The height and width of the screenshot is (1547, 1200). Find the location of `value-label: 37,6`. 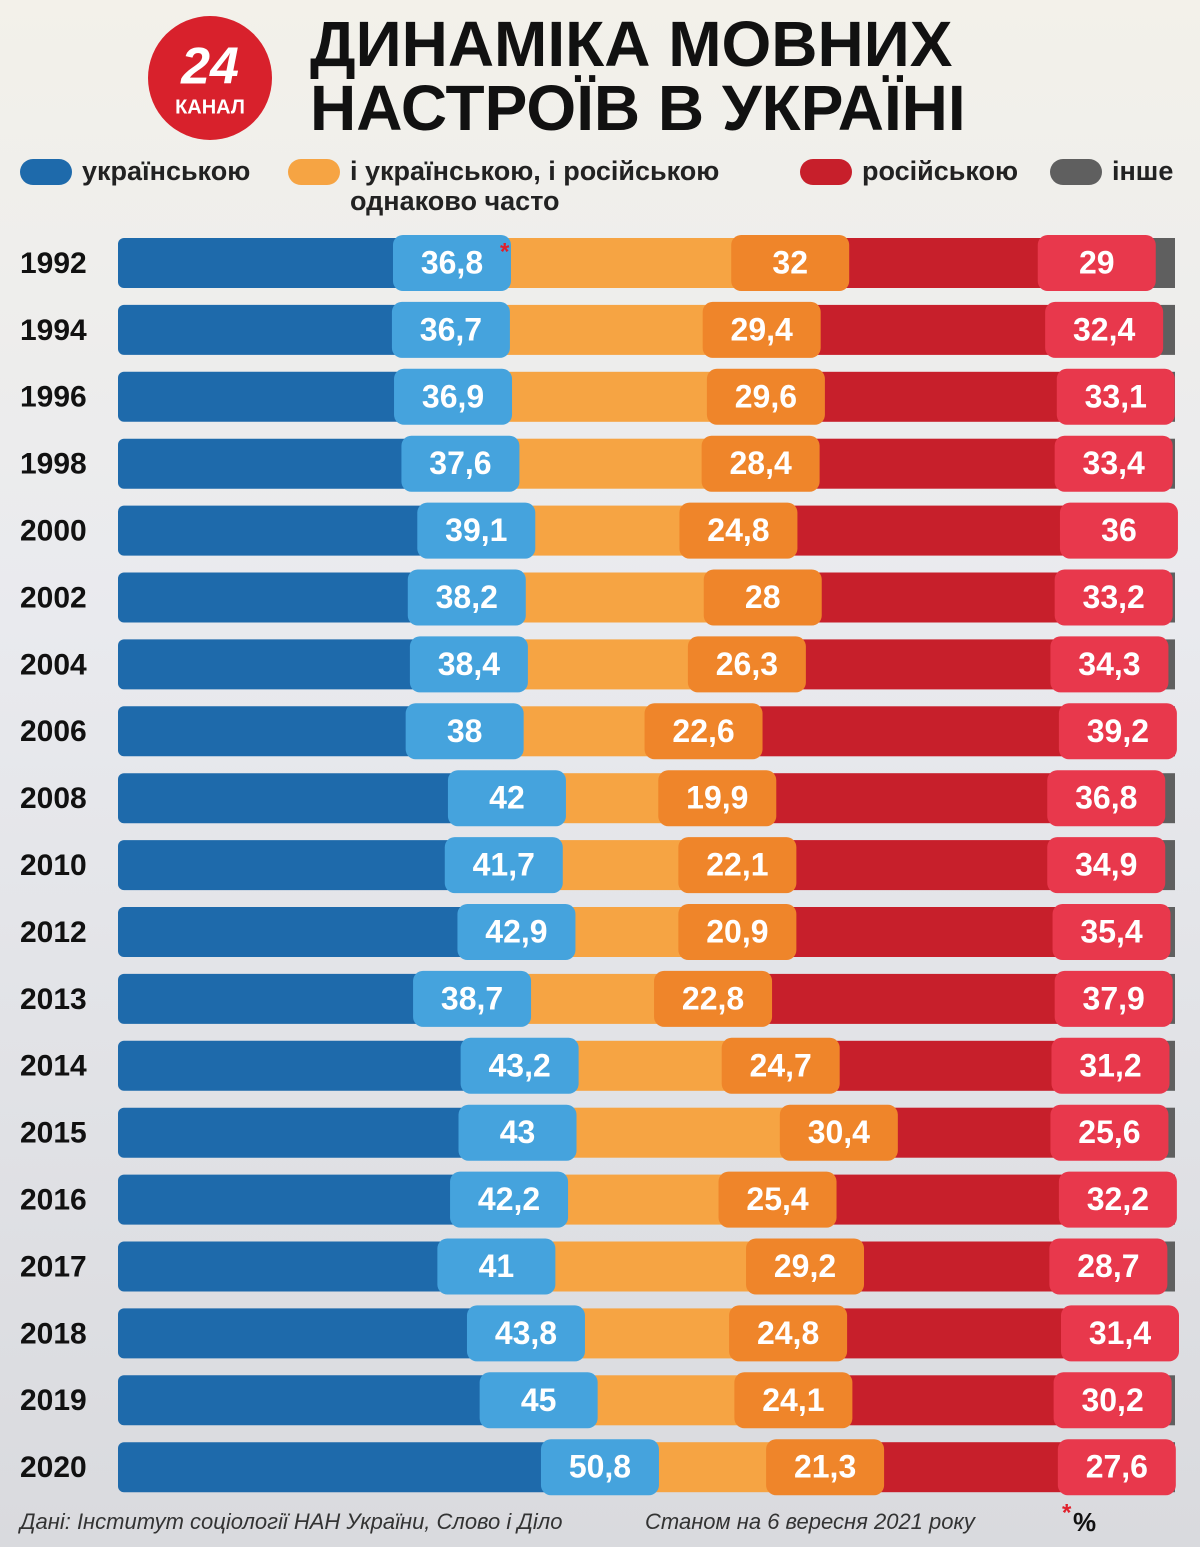

value-label: 37,6 is located at coordinates (460, 463).